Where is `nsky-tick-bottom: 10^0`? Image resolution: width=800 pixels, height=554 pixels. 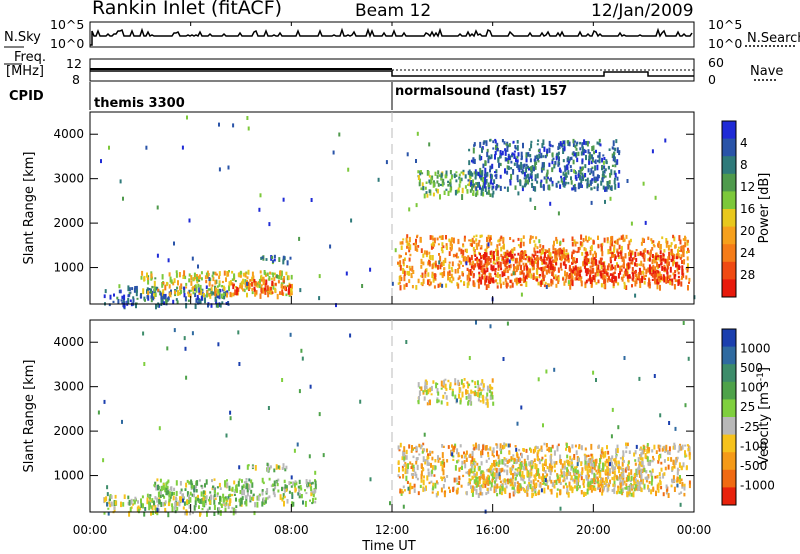 nsky-tick-bottom: 10^0 is located at coordinates (67, 43).